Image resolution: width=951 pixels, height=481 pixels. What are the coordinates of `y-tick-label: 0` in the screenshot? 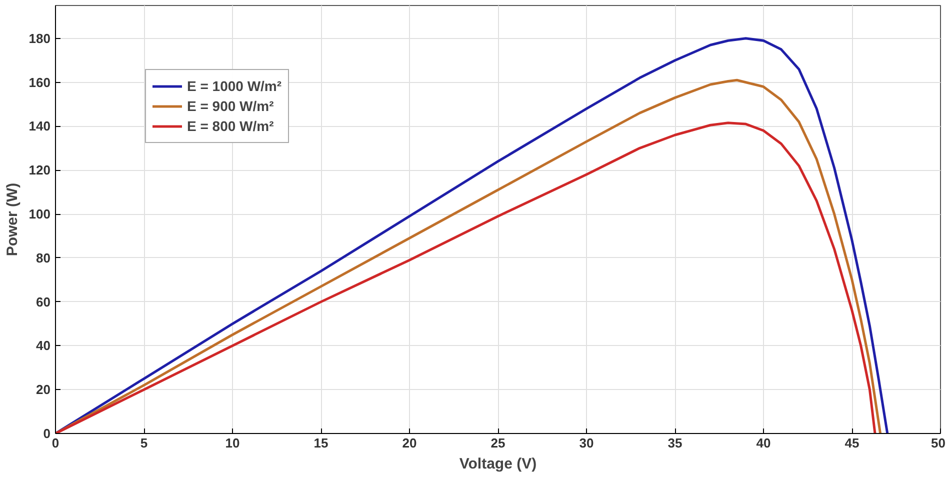 It's located at (47, 433).